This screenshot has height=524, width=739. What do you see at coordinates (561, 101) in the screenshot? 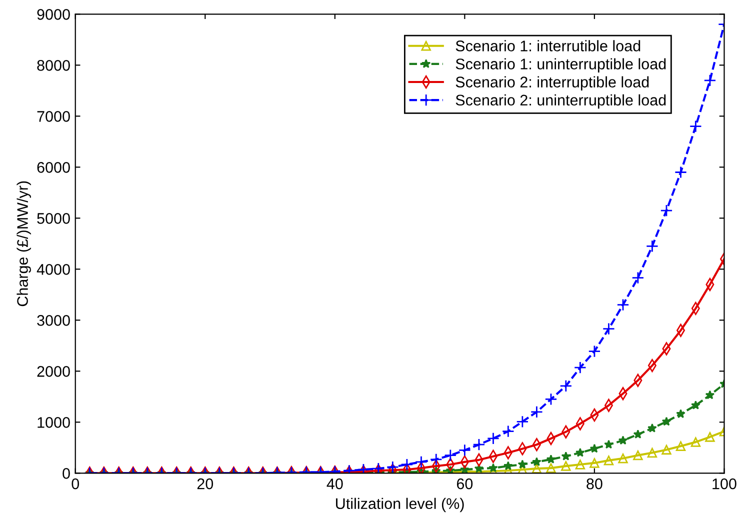
I see `legend-label: Scenario 2: uninterruptible load` at bounding box center [561, 101].